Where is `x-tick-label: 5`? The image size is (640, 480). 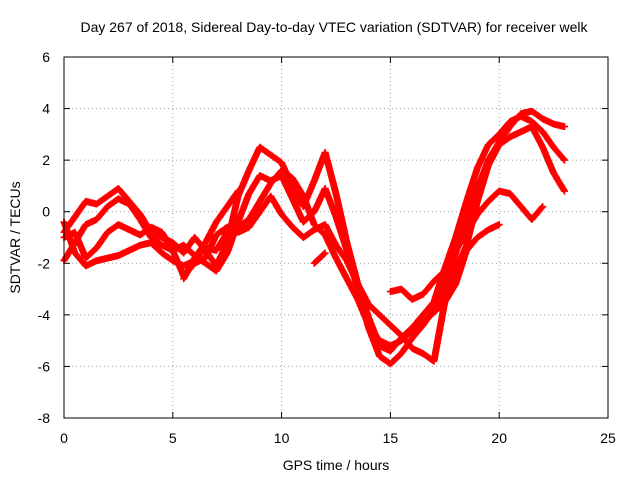
x-tick-label: 5 is located at coordinates (173, 438).